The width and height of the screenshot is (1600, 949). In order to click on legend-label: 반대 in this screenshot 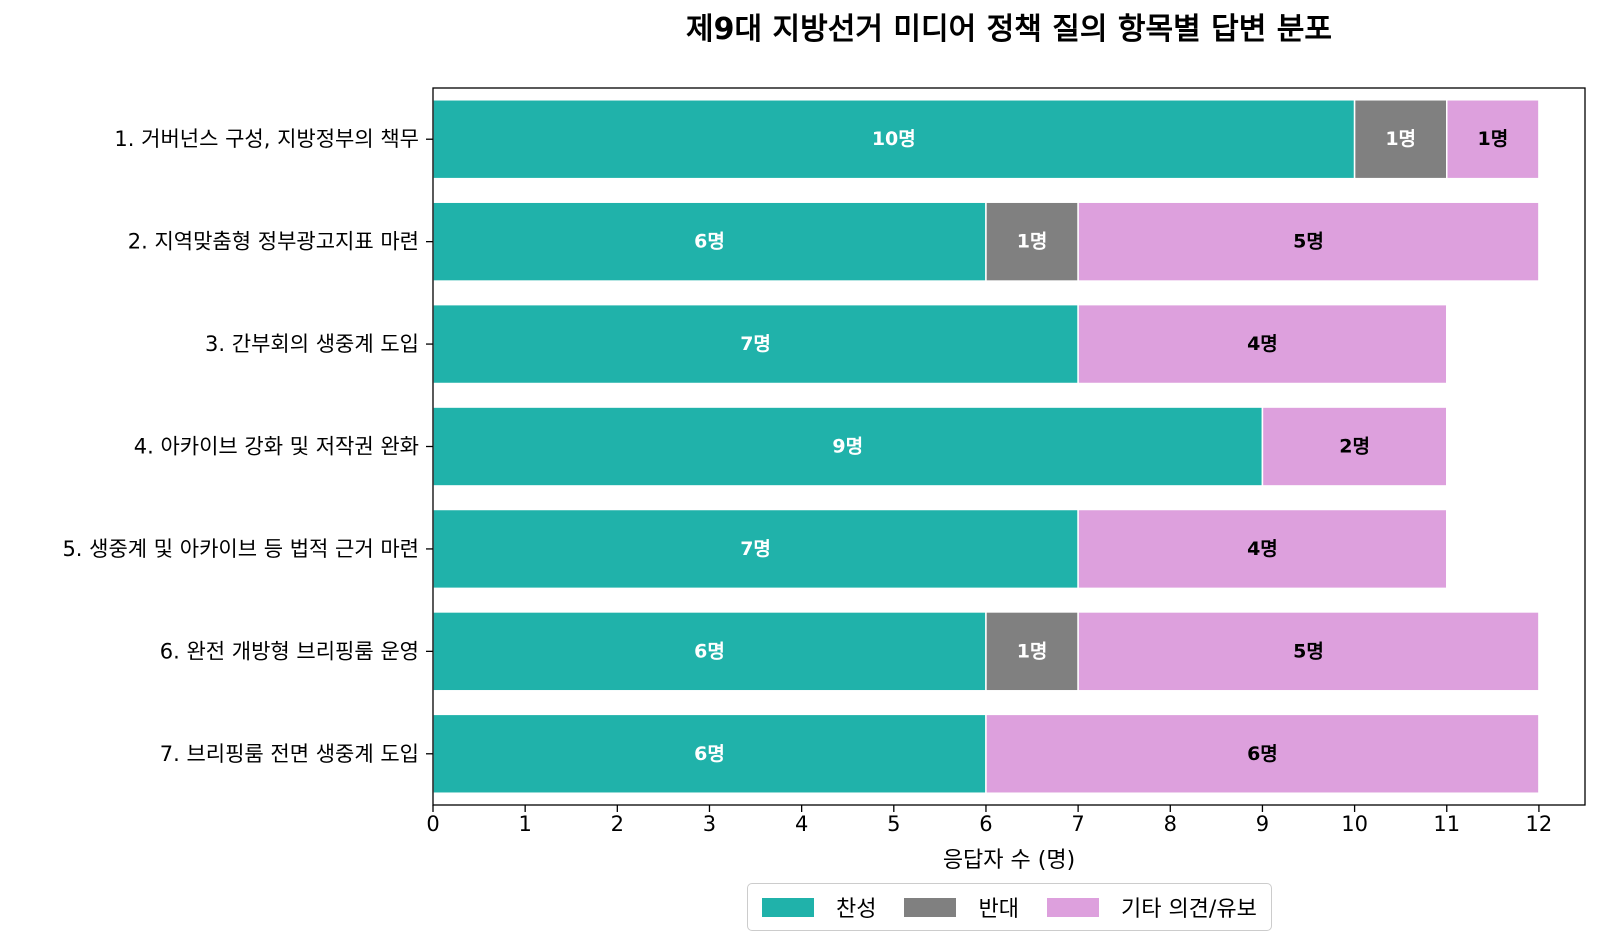, I will do `click(998, 909)`.